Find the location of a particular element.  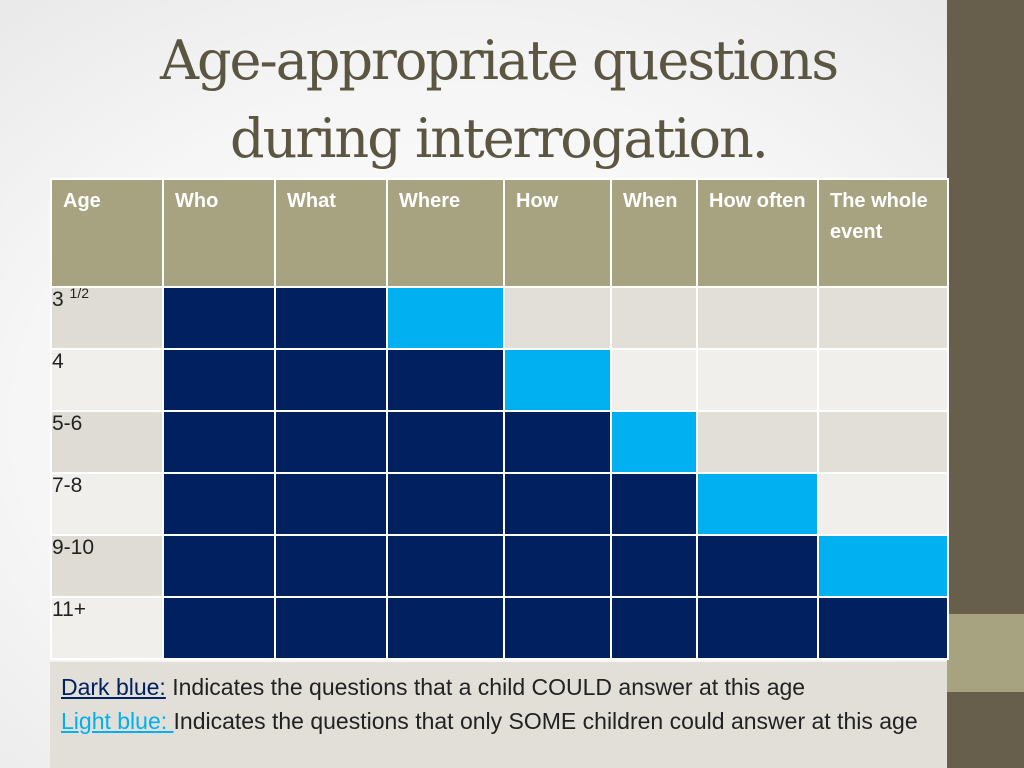

header-how: How is located at coordinates (557, 233).